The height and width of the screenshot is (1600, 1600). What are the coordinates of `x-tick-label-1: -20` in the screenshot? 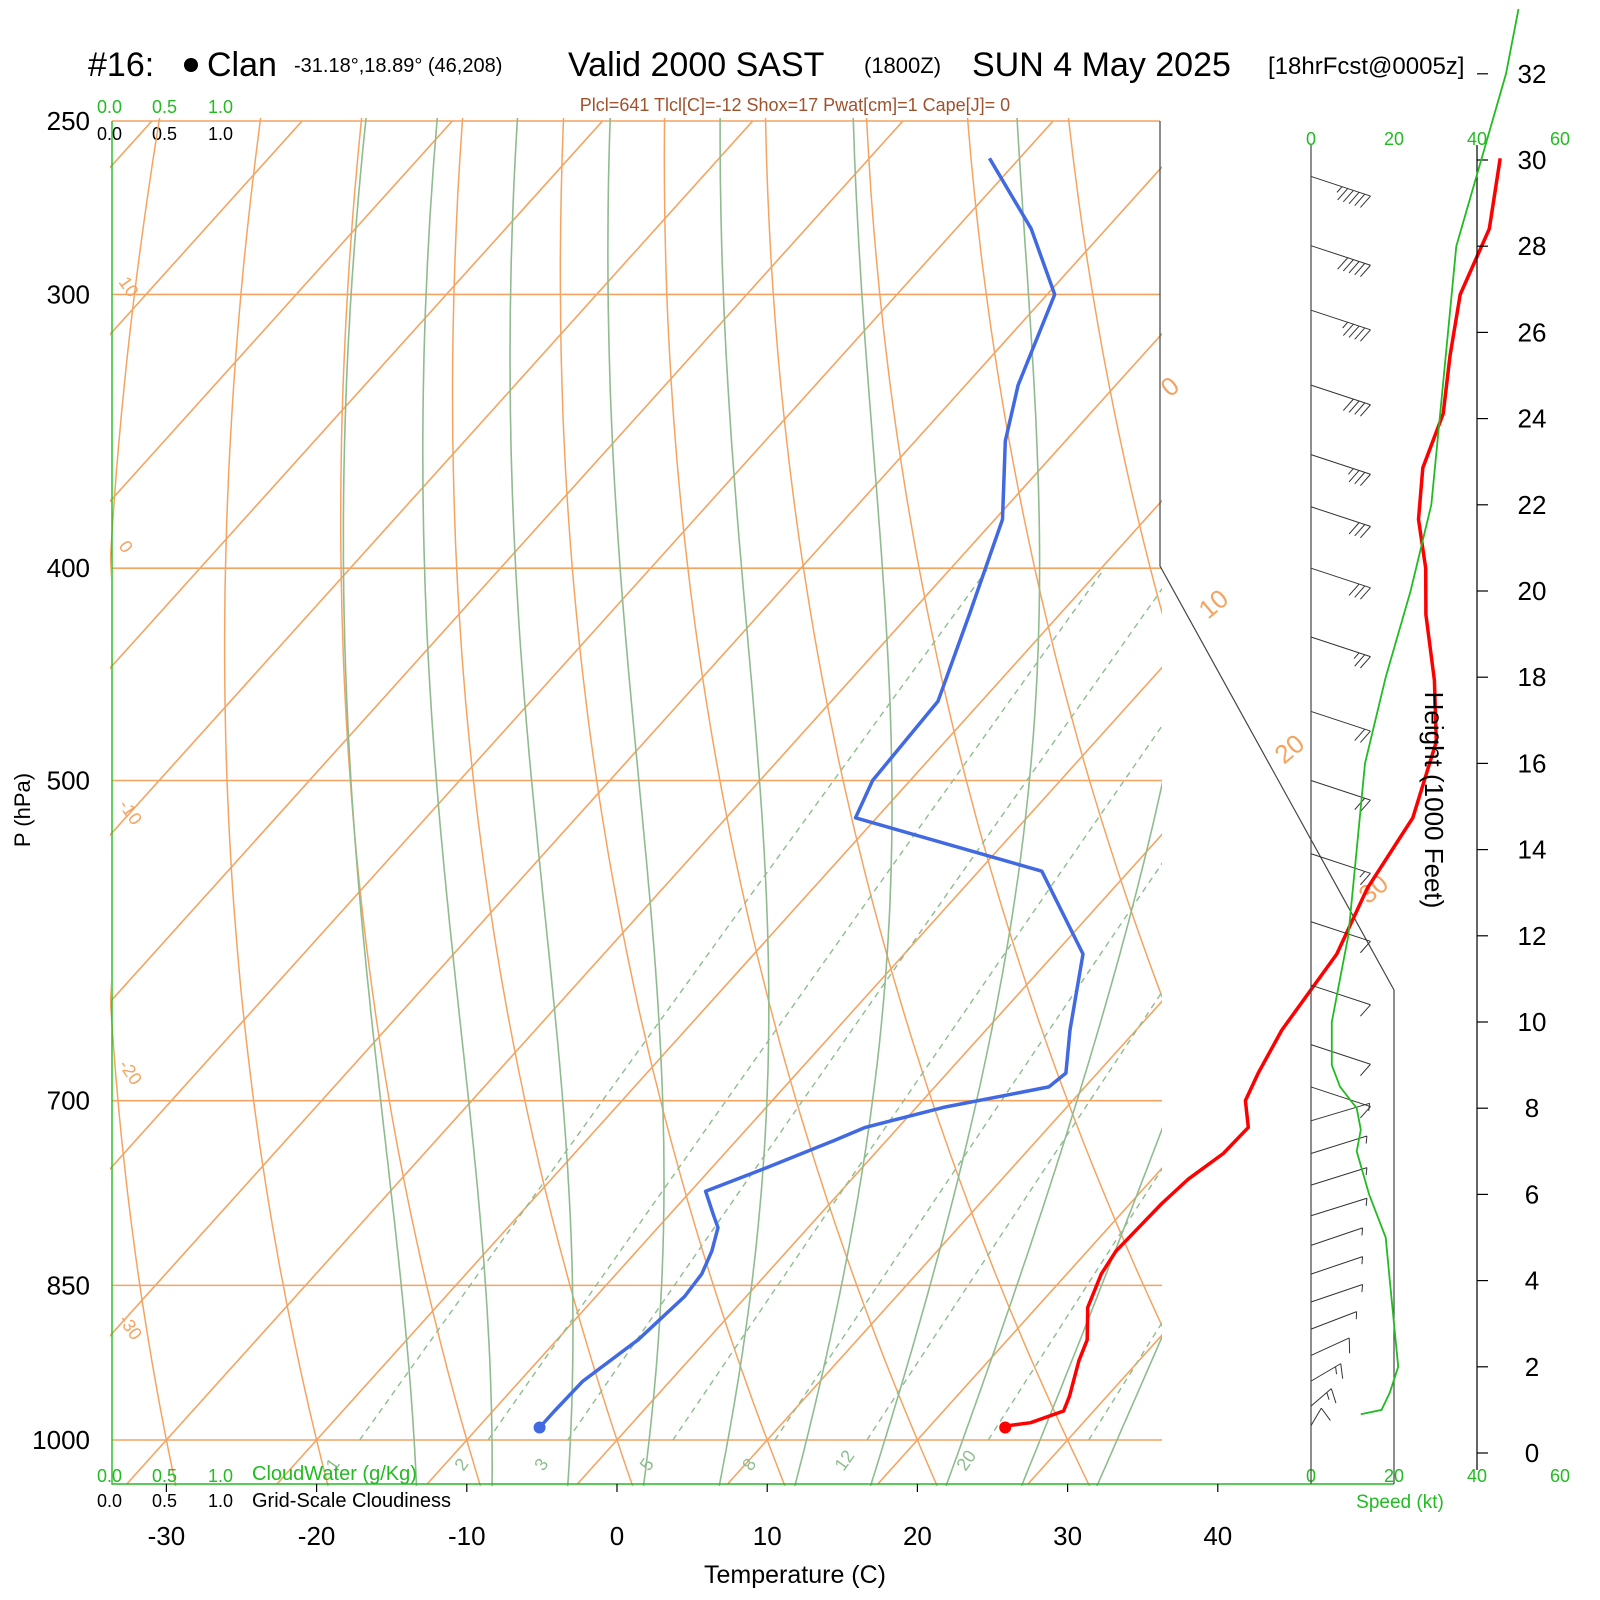 It's located at (317, 1536).